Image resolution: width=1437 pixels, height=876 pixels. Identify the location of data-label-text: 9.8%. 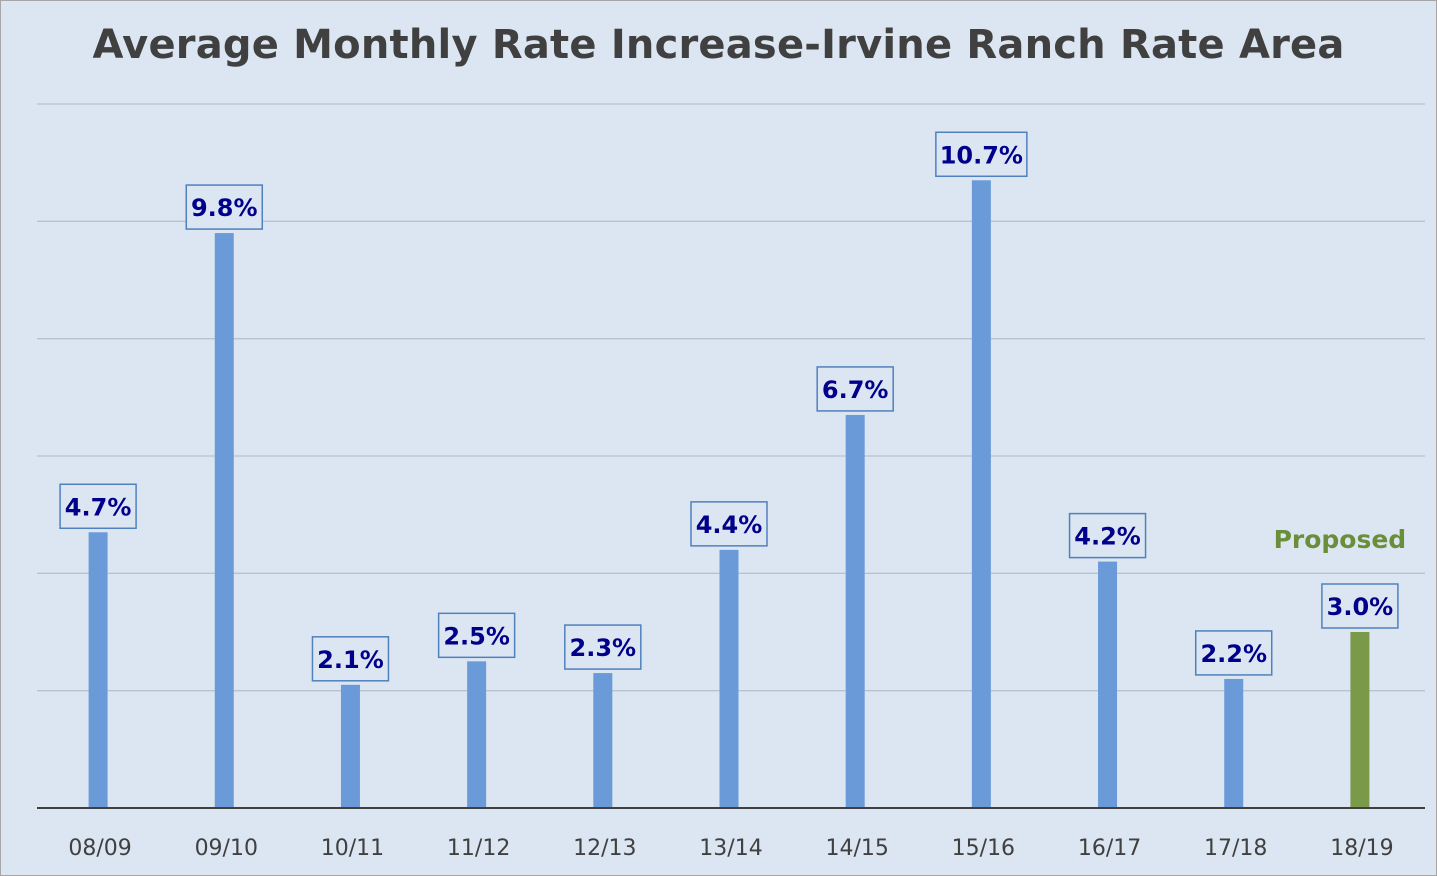
(224, 208).